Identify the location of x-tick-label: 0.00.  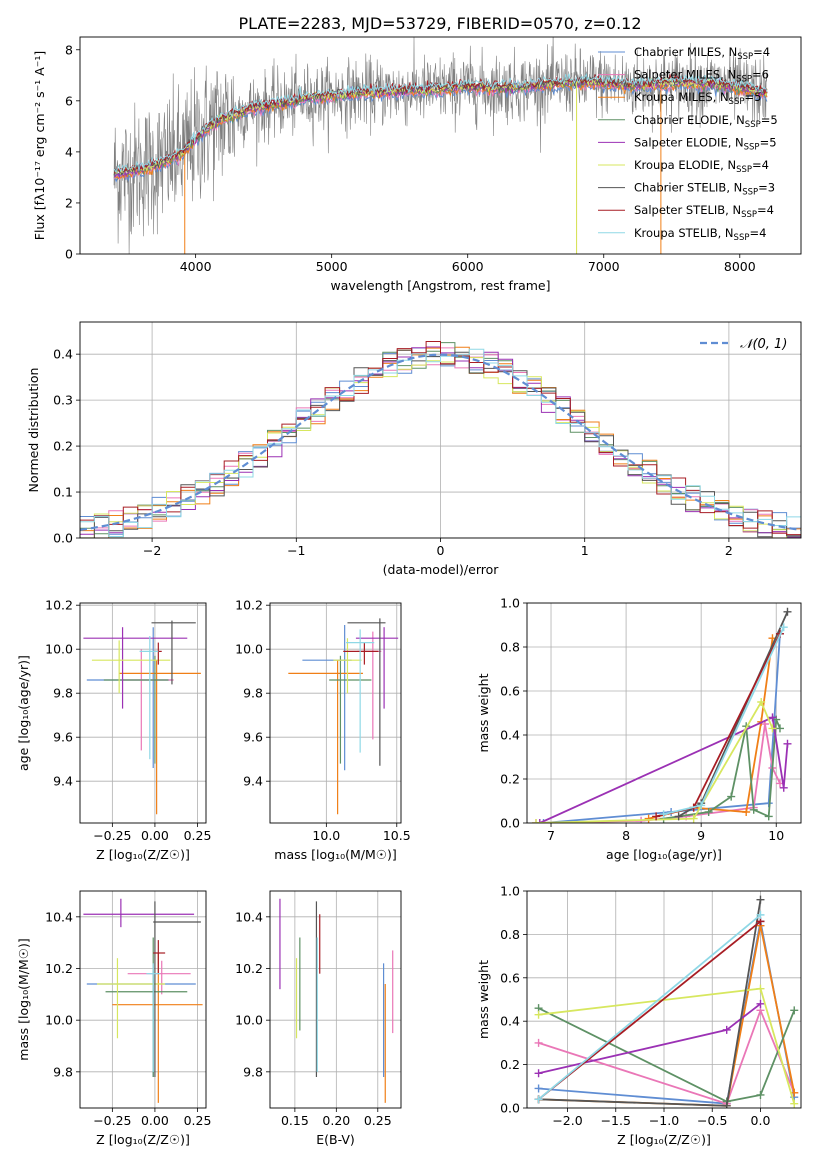
(155, 1120).